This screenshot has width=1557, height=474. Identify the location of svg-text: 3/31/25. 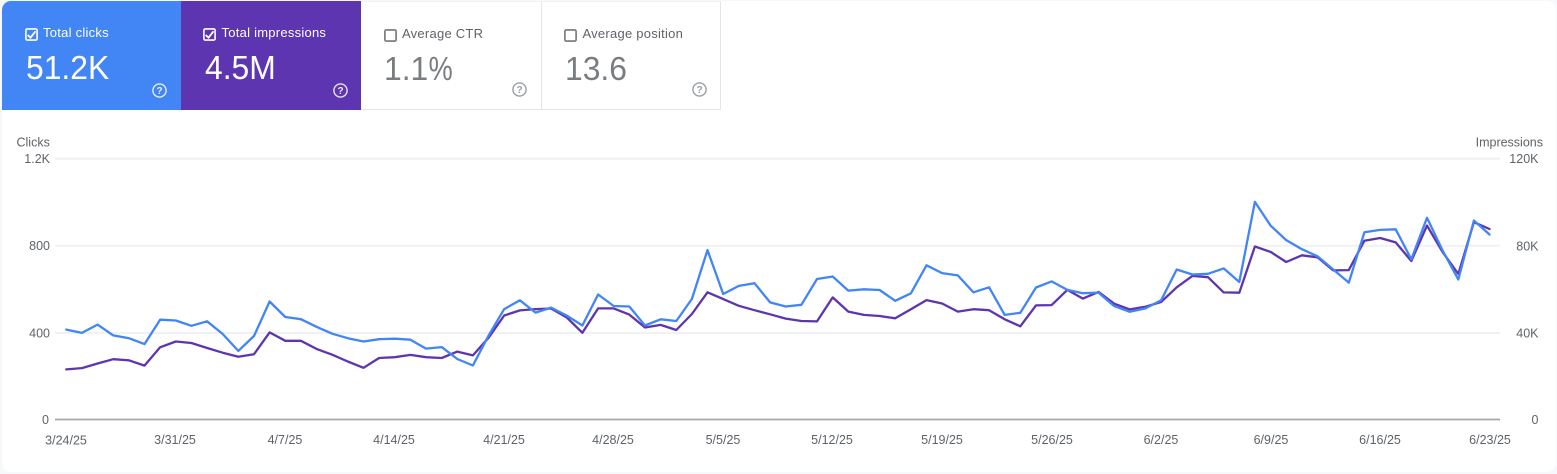
(175, 440).